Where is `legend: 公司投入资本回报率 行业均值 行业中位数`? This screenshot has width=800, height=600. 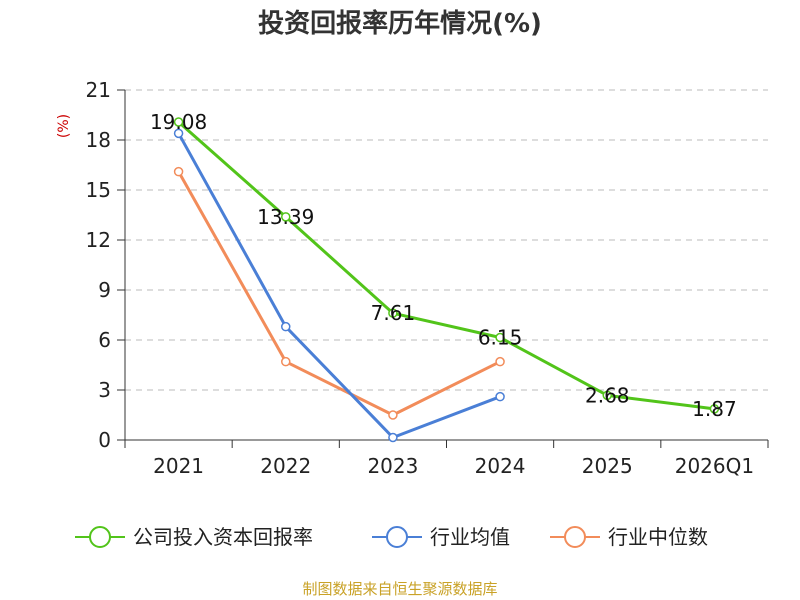
legend: 公司投入资本回报率 行业均值 行业中位数 is located at coordinates (391, 537).